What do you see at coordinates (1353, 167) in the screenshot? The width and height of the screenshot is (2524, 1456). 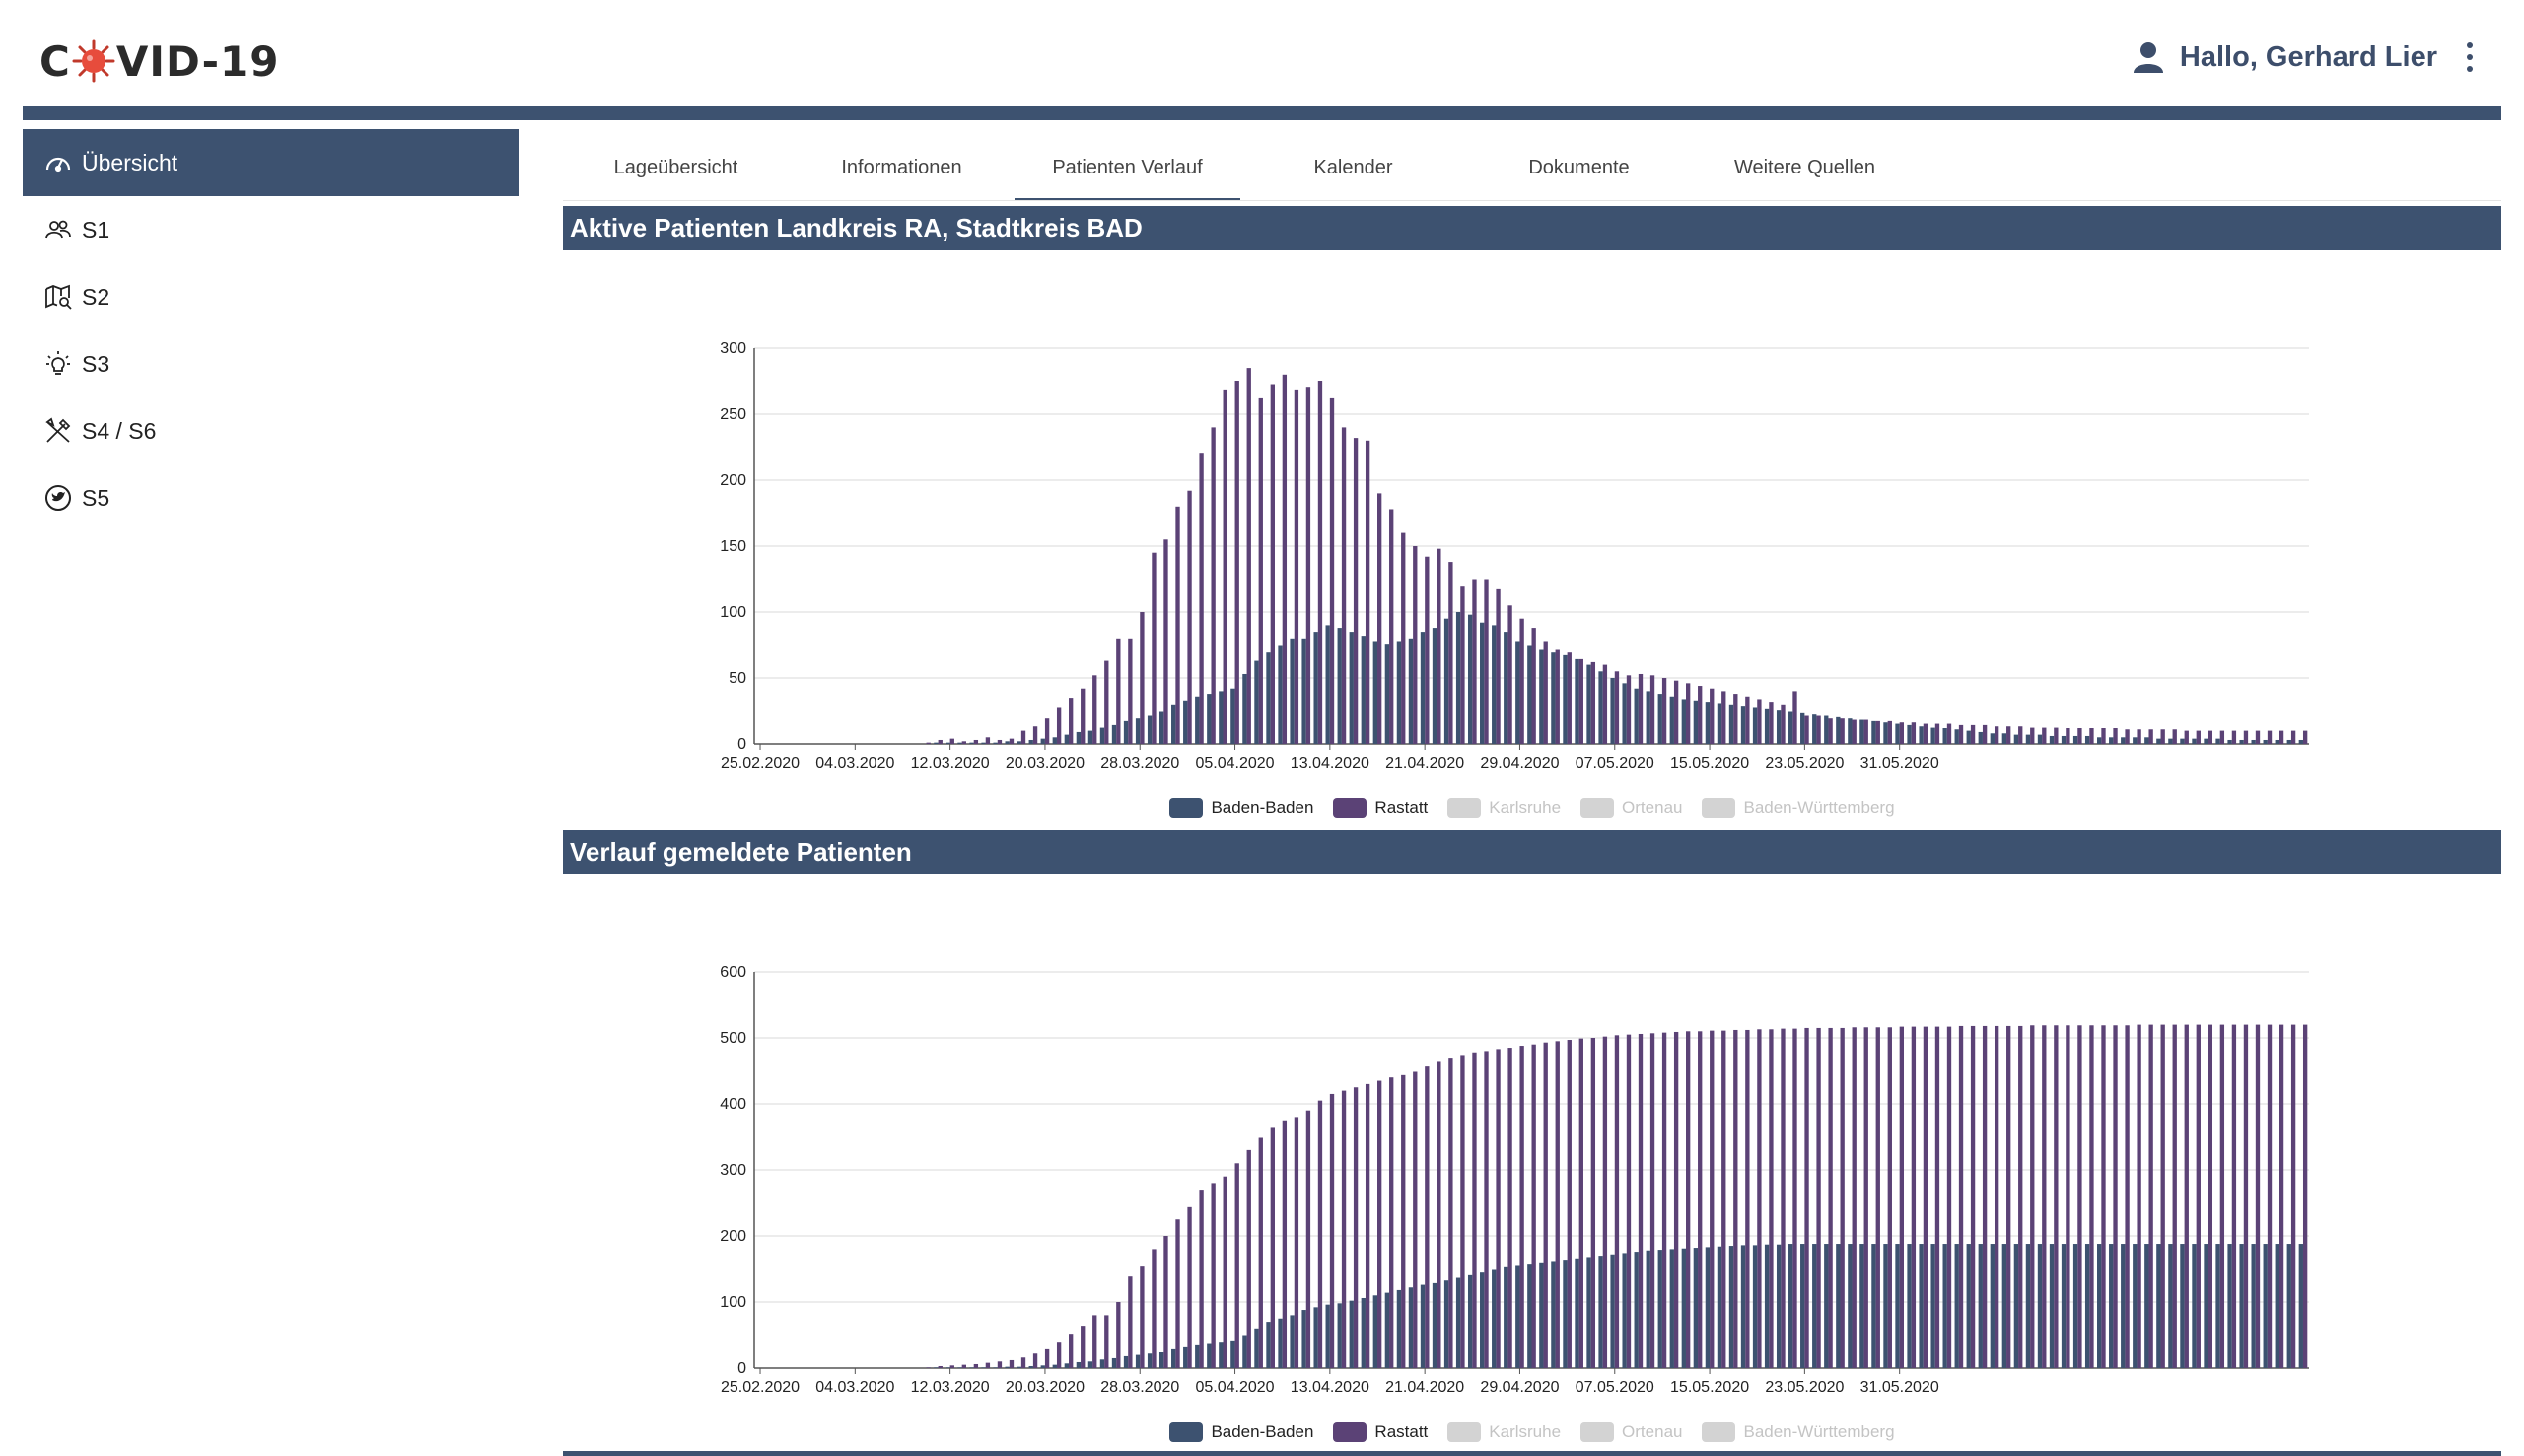 I see `tab-kalender: Kalender` at bounding box center [1353, 167].